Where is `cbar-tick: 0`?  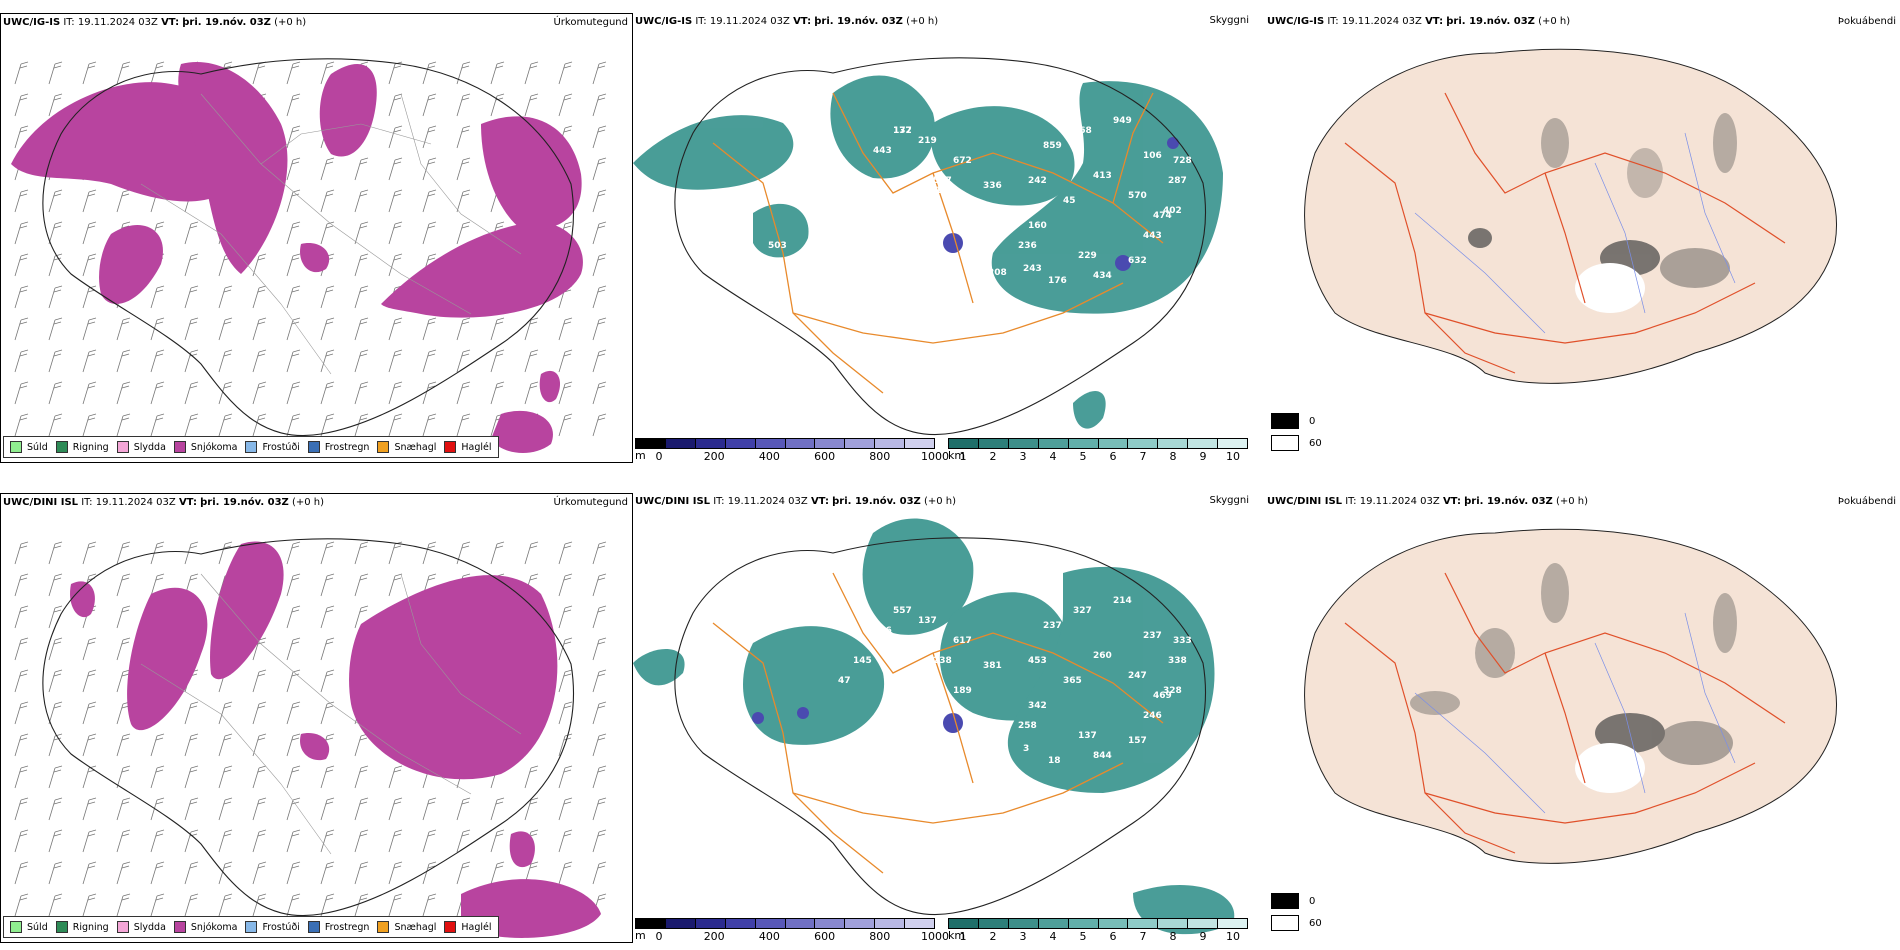
cbar-tick: 0 is located at coordinates (659, 456).